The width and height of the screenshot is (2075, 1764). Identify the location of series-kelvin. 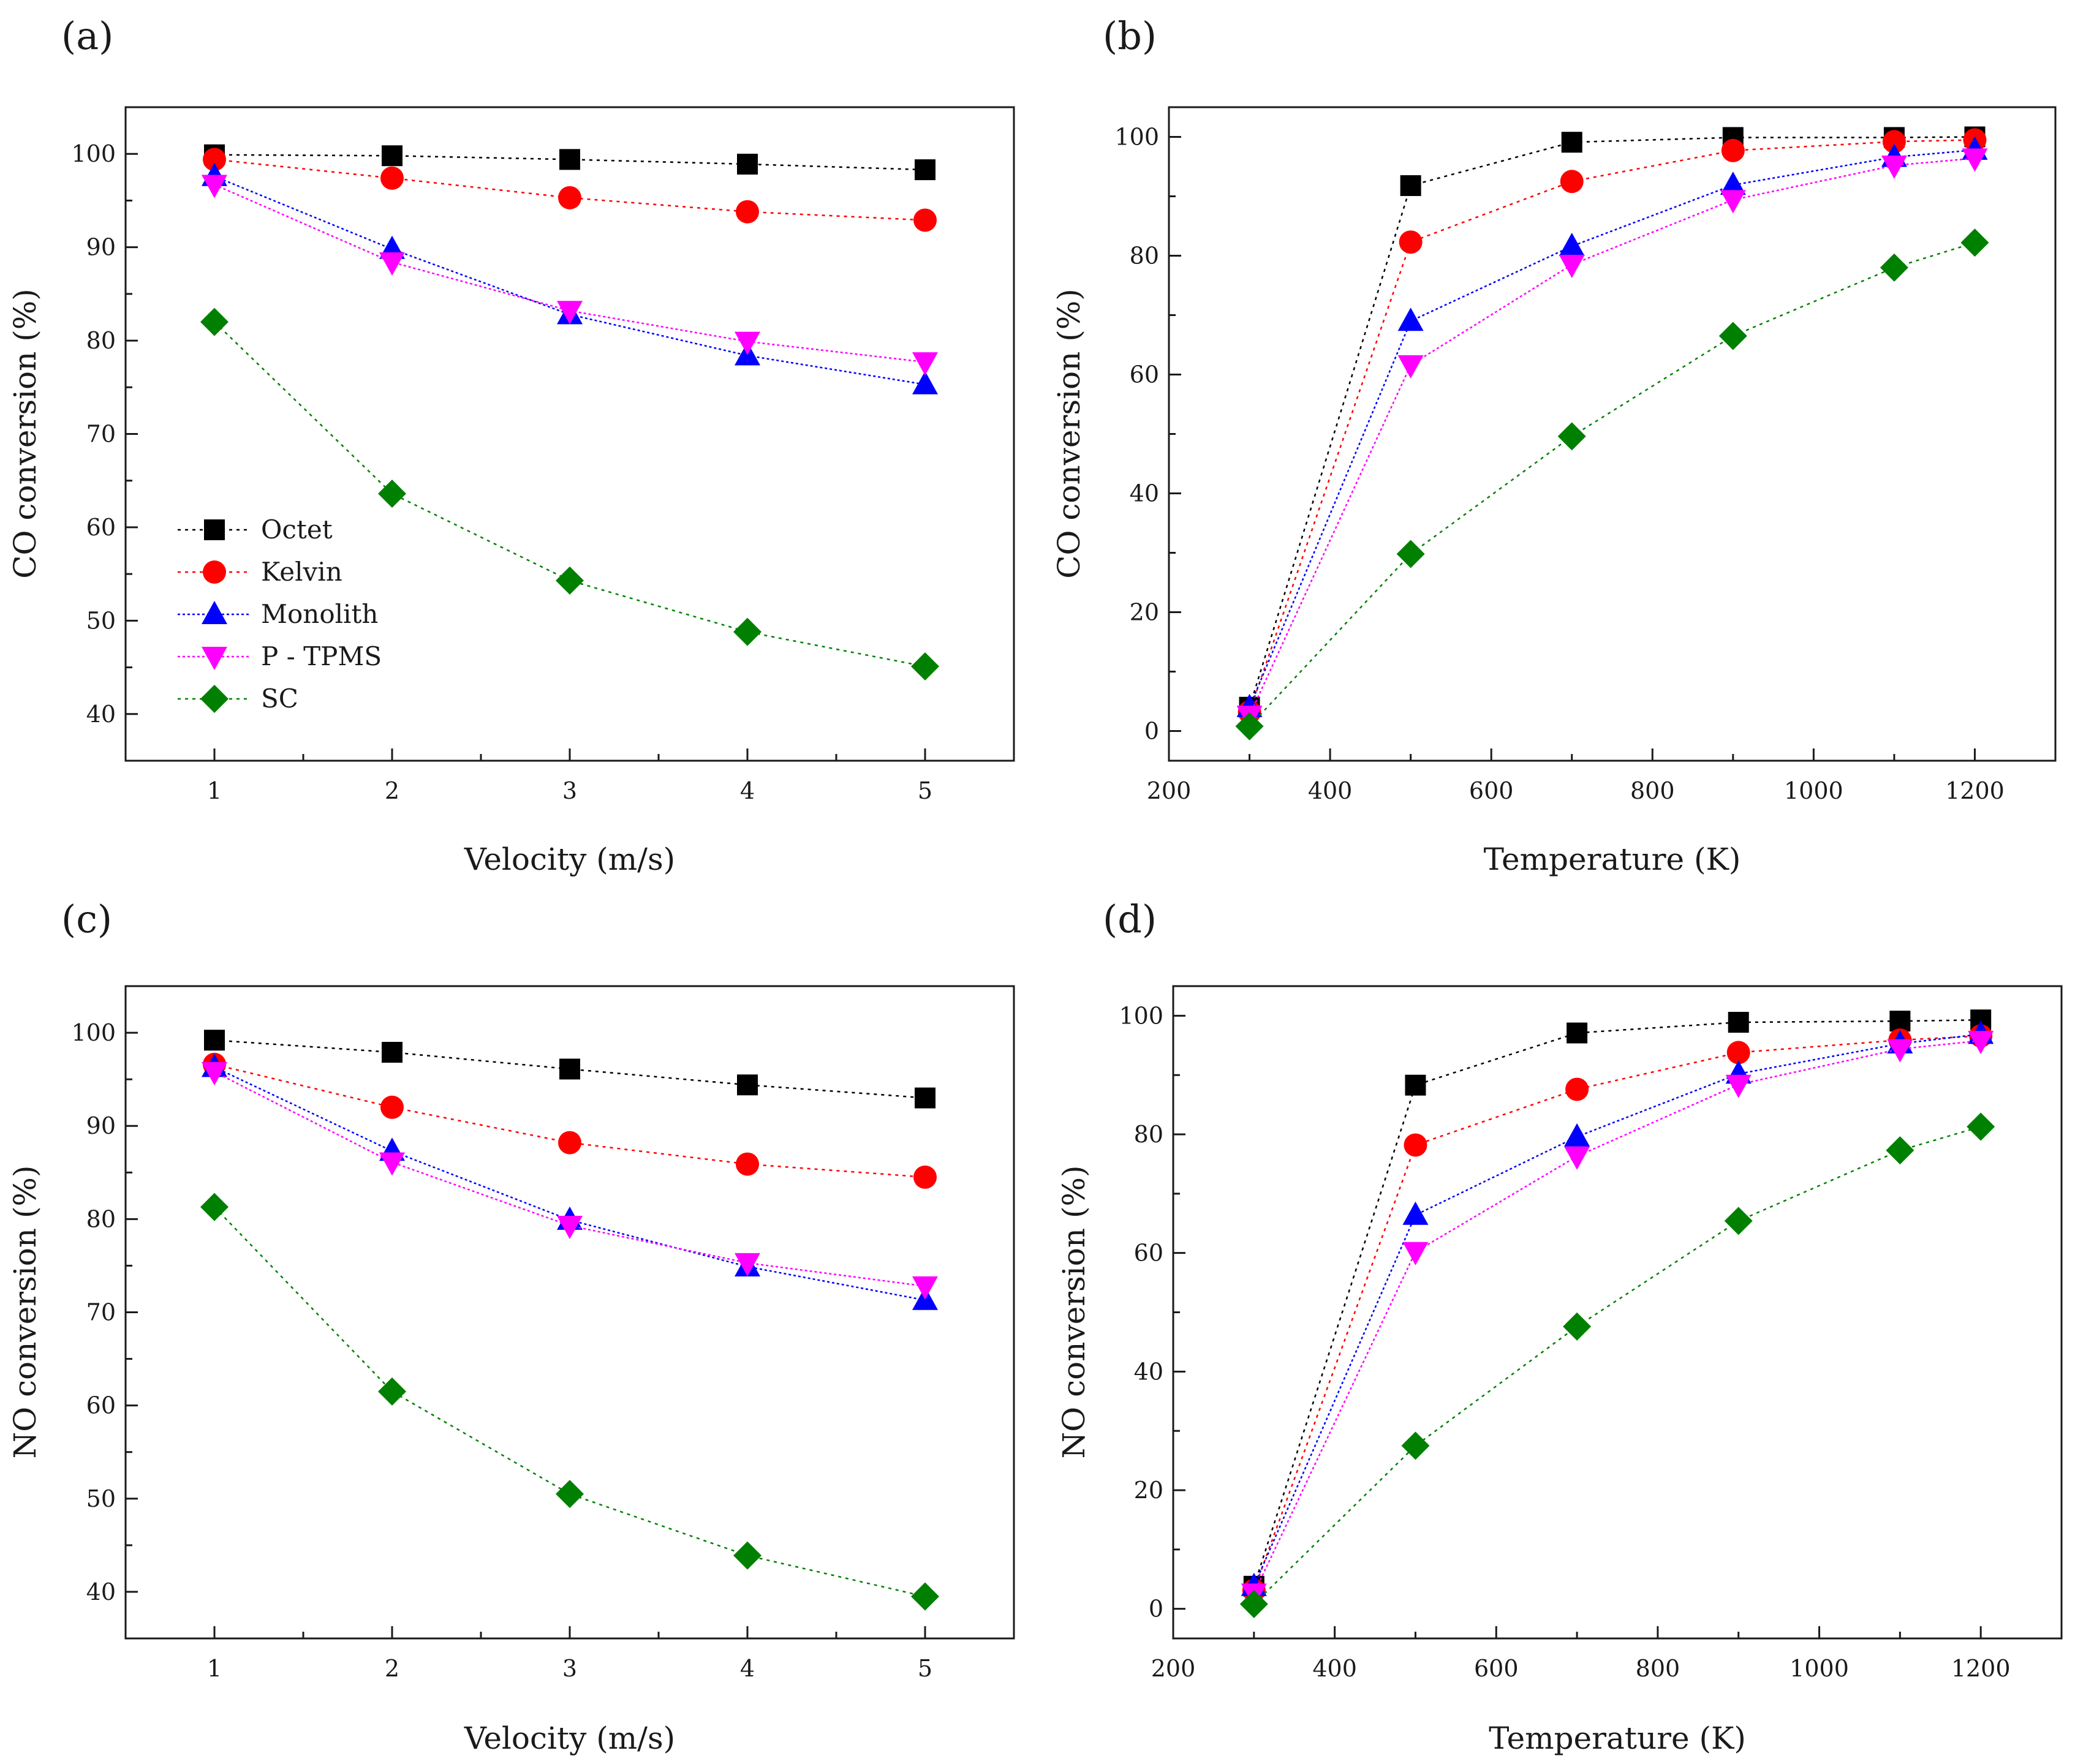
(570, 1121).